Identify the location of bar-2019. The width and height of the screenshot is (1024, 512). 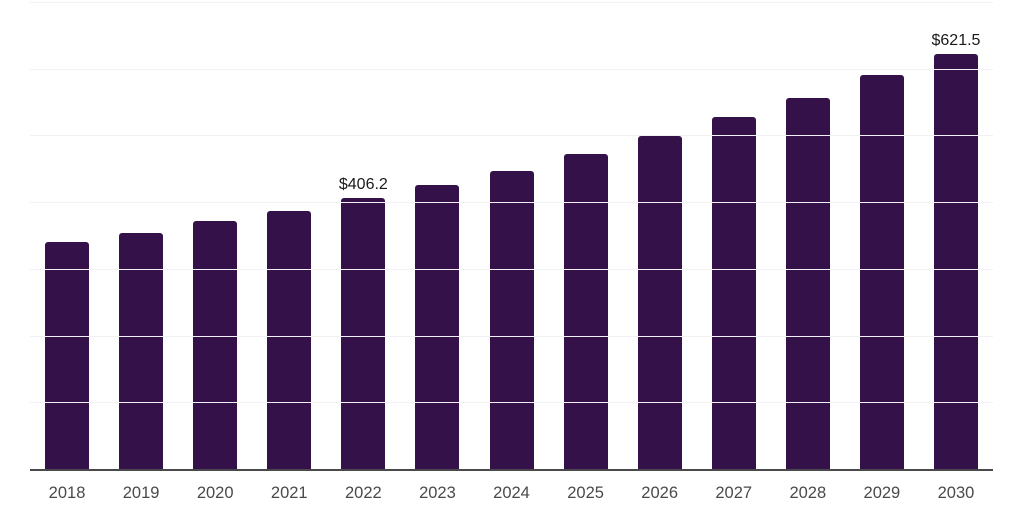
(141, 351).